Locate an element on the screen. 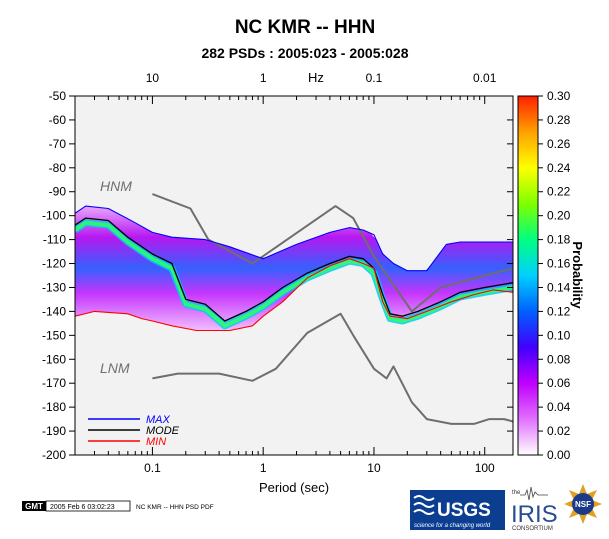 This screenshot has width=609, height=539. noise-model-label: HNM is located at coordinates (116, 186).